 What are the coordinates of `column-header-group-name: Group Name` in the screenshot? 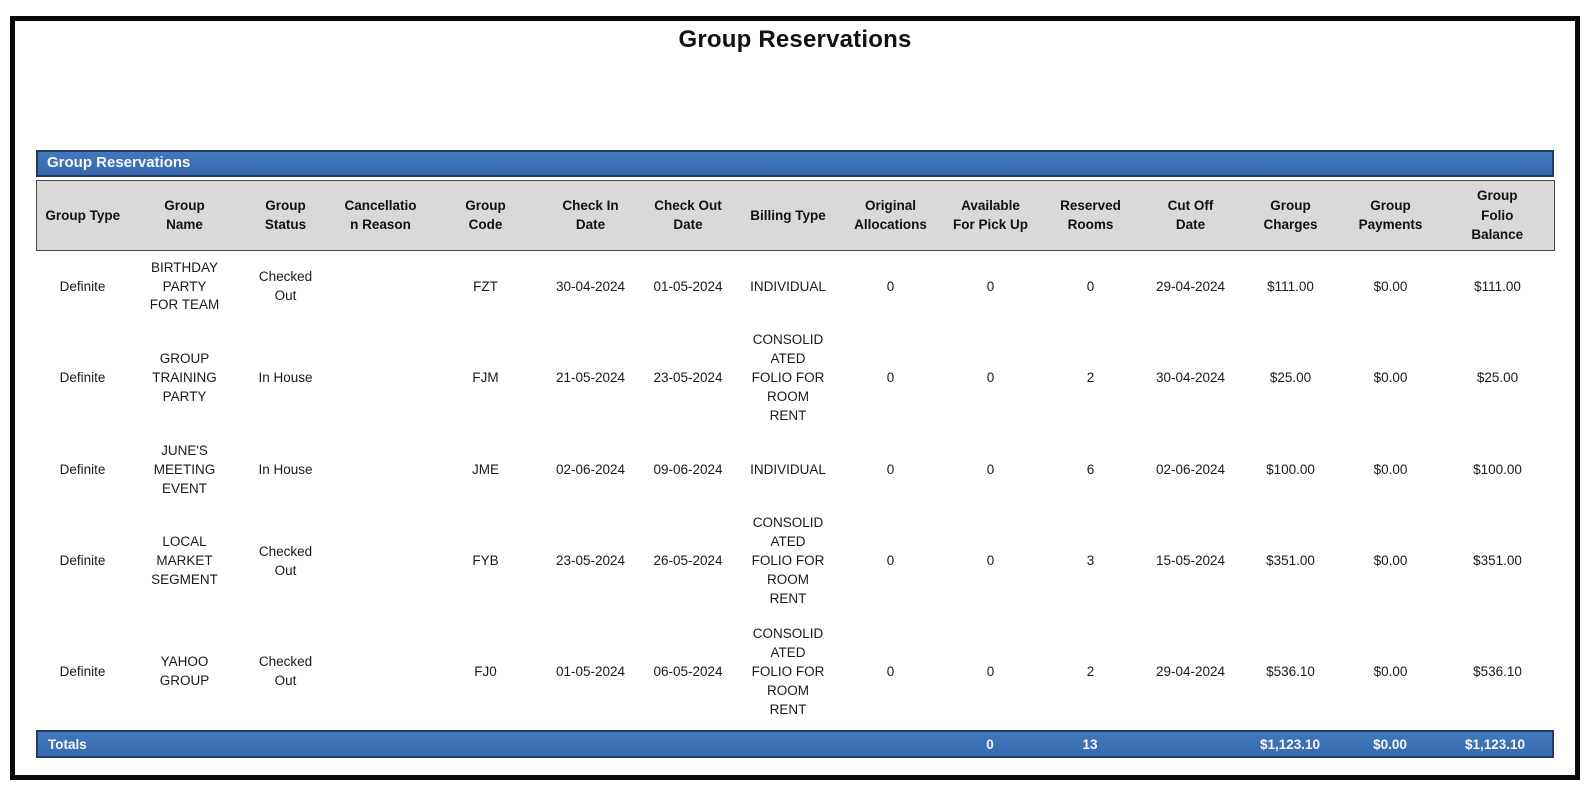 It's located at (184, 215).